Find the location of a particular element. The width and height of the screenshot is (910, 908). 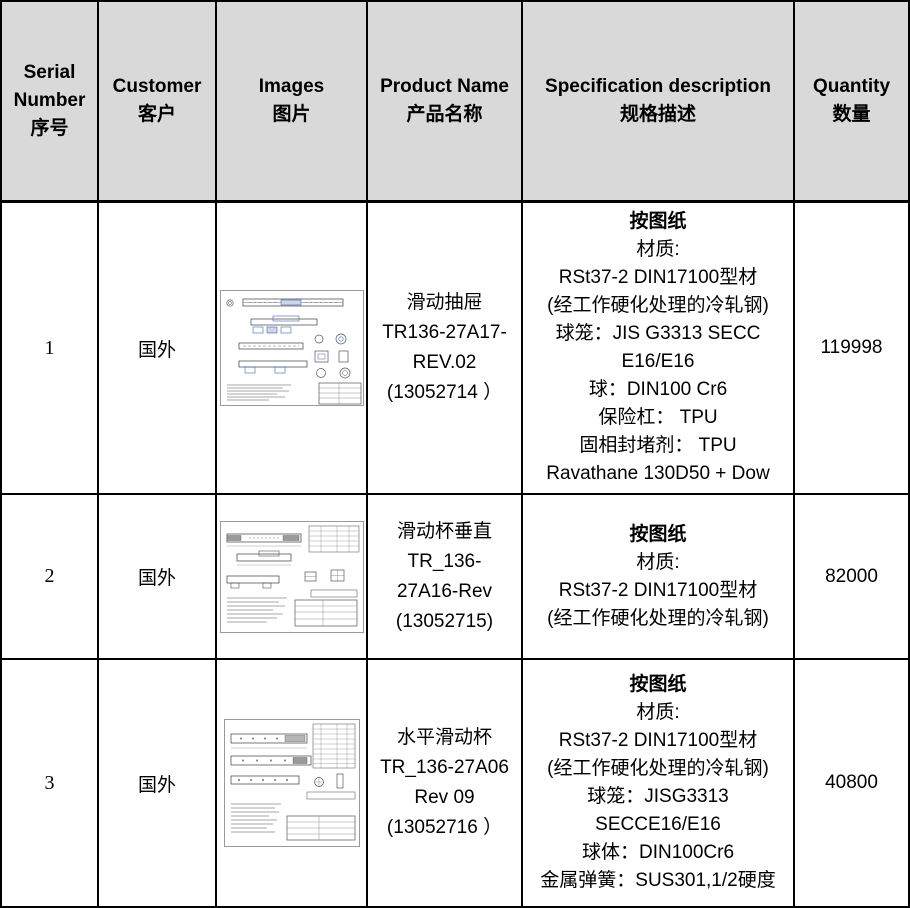

serial-number: 1 is located at coordinates (49, 347).